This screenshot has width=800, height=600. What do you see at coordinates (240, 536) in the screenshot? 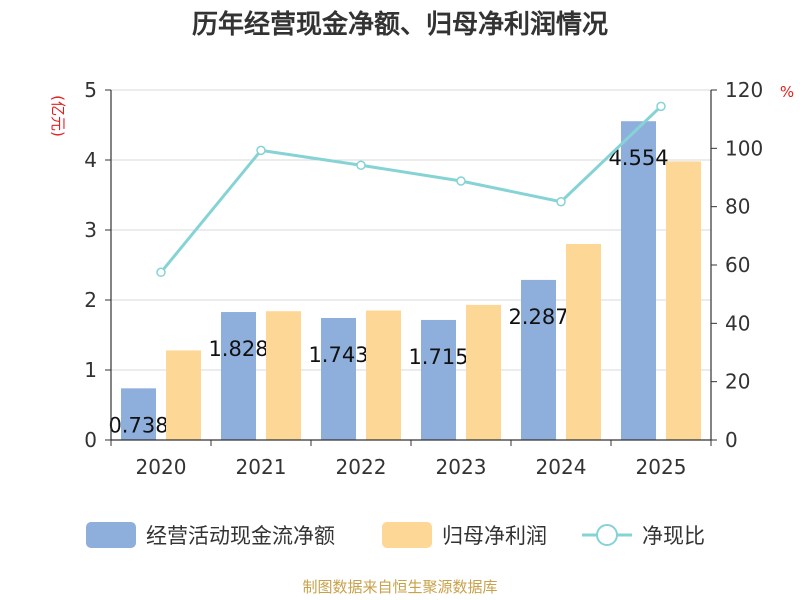
I see `legend-label: 经营活动现金流净额` at bounding box center [240, 536].